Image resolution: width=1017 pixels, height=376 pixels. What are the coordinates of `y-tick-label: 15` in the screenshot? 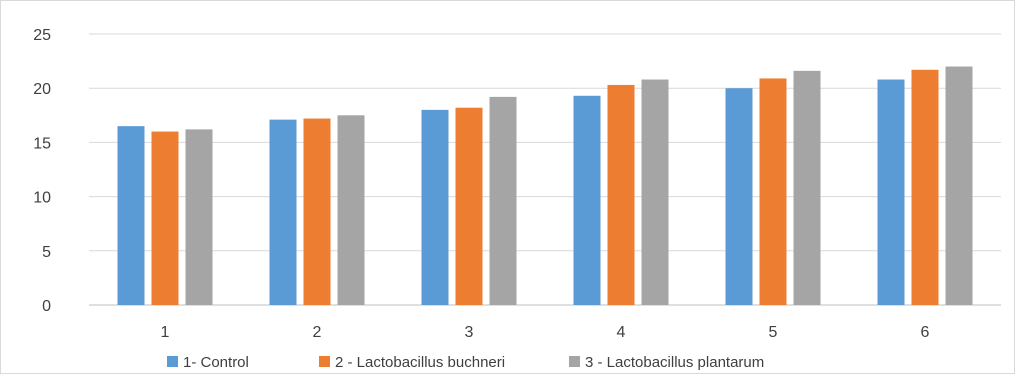 It's located at (42, 143).